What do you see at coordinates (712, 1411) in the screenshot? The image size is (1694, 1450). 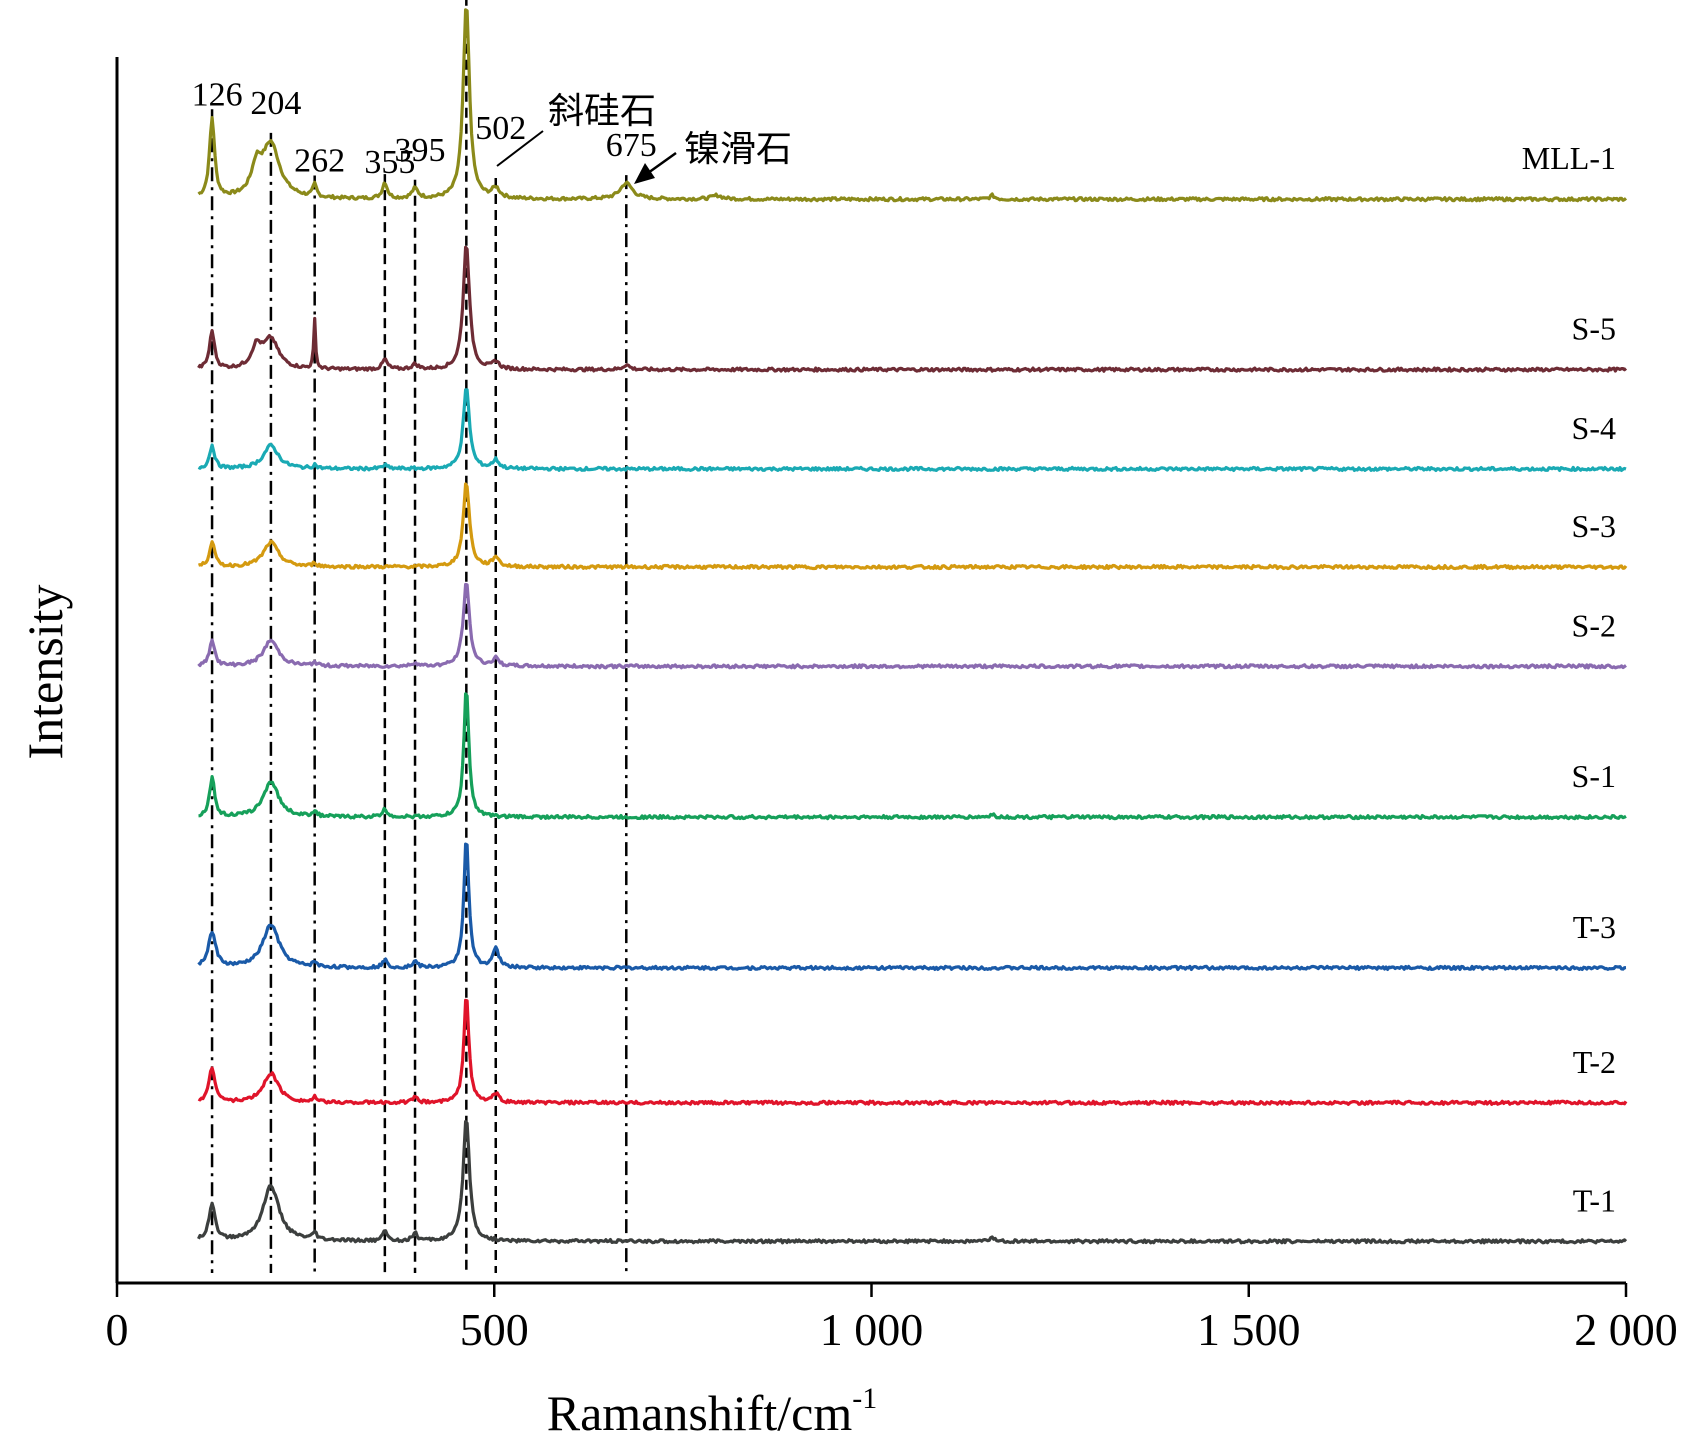 I see `x-axis-title: Ramanshift/cm-1` at bounding box center [712, 1411].